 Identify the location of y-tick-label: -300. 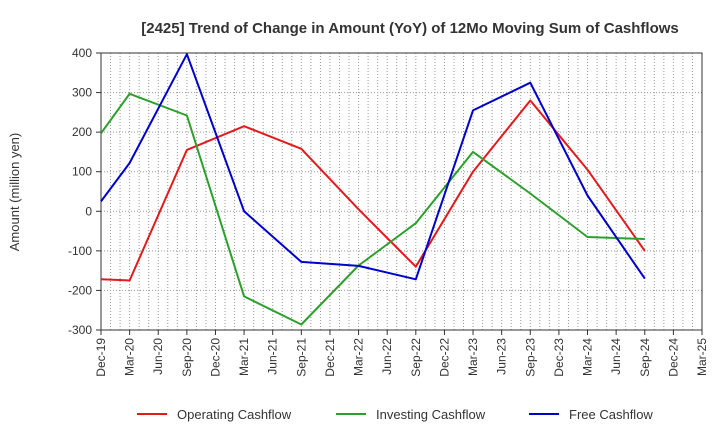
(80, 330).